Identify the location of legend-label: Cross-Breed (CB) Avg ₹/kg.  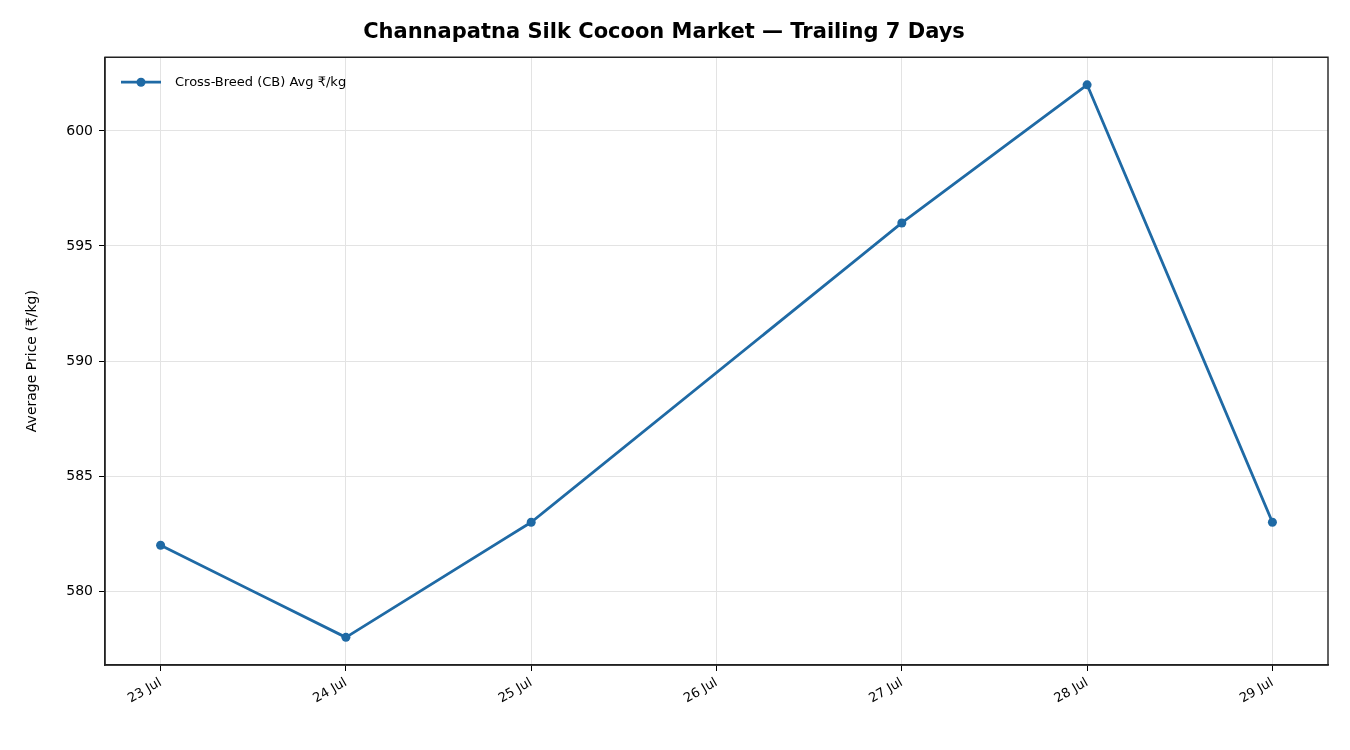
(261, 81).